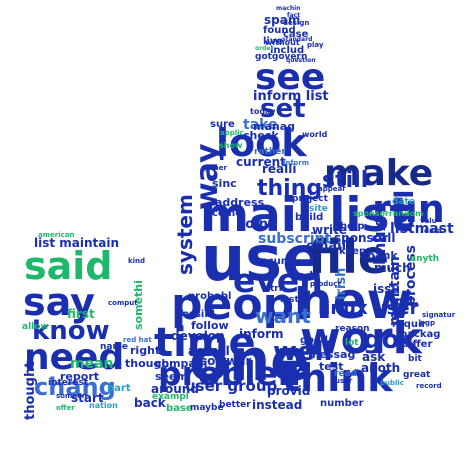 The image size is (468, 449). Describe the element at coordinates (342, 403) in the screenshot. I see `word-number: number` at that location.